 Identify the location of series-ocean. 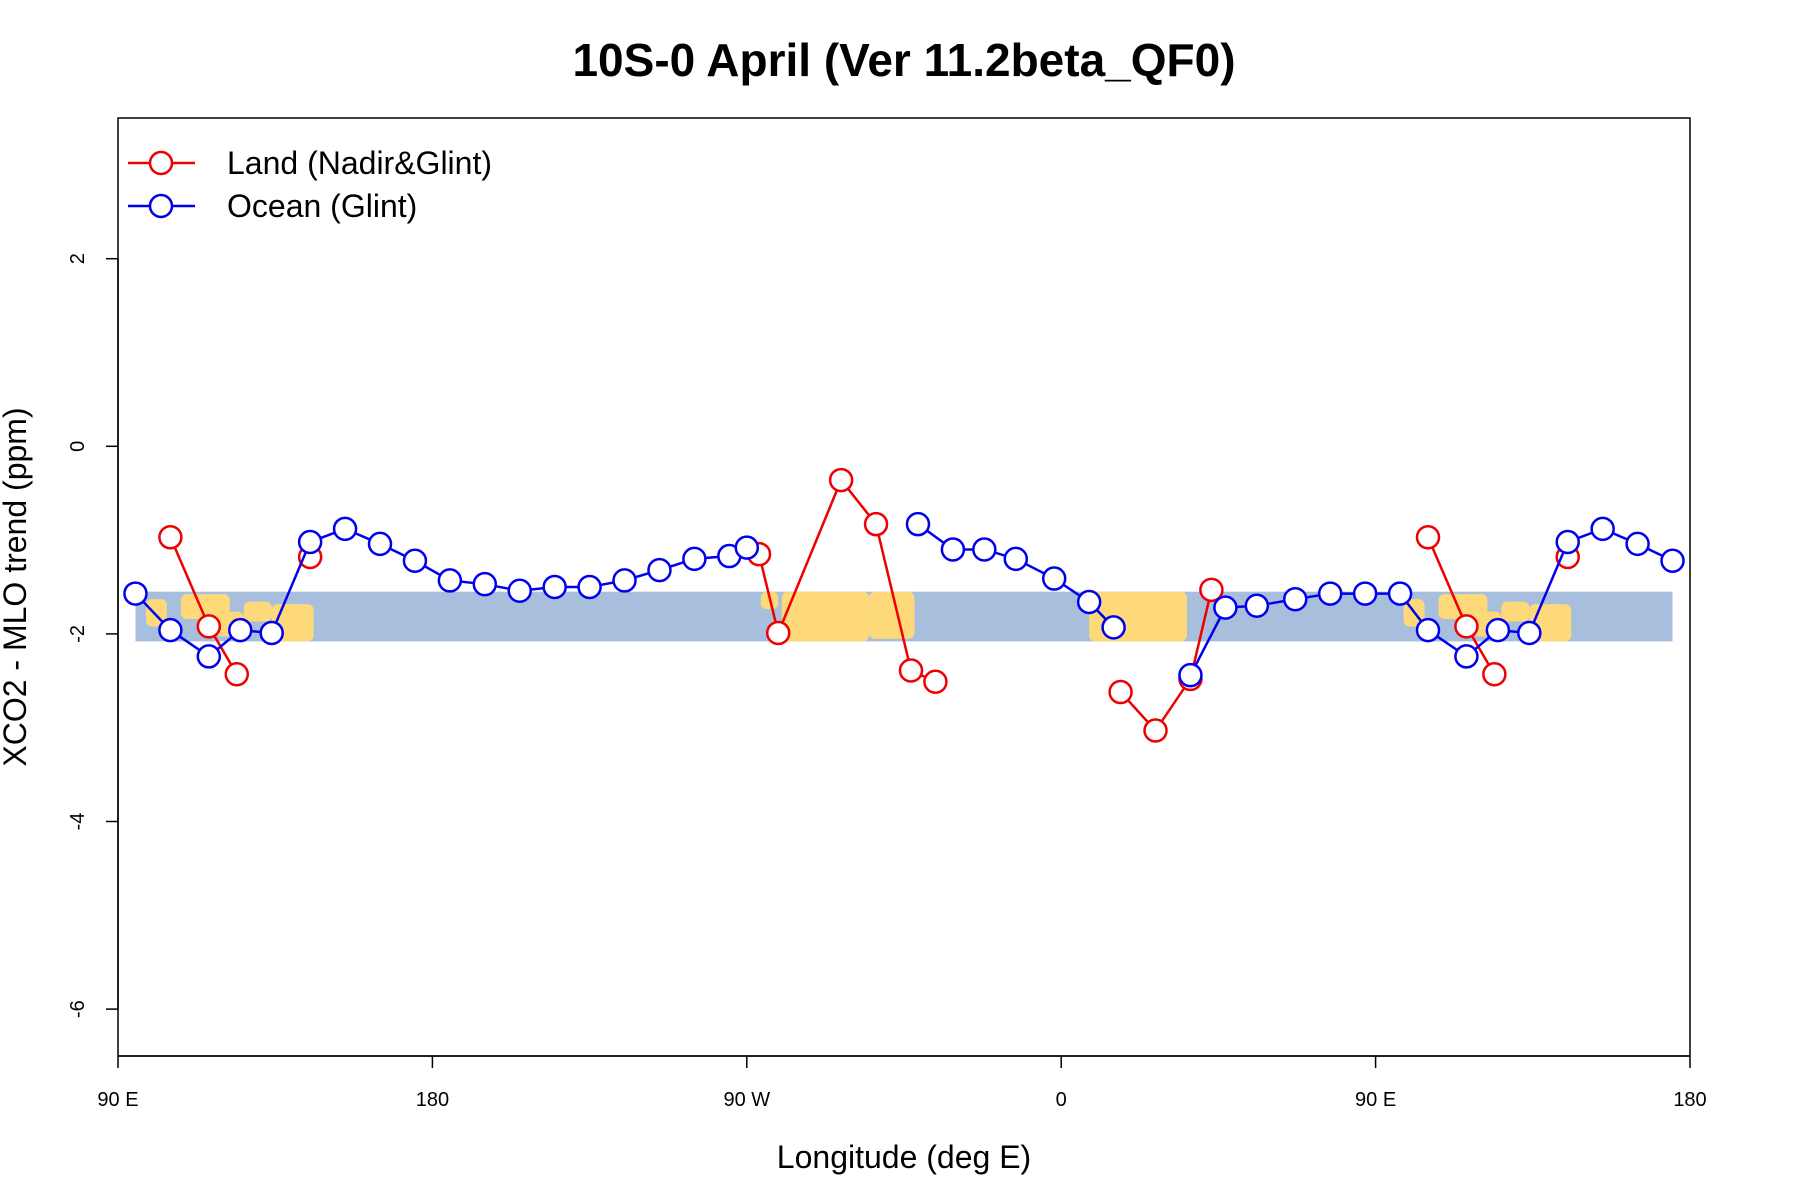
(904, 599).